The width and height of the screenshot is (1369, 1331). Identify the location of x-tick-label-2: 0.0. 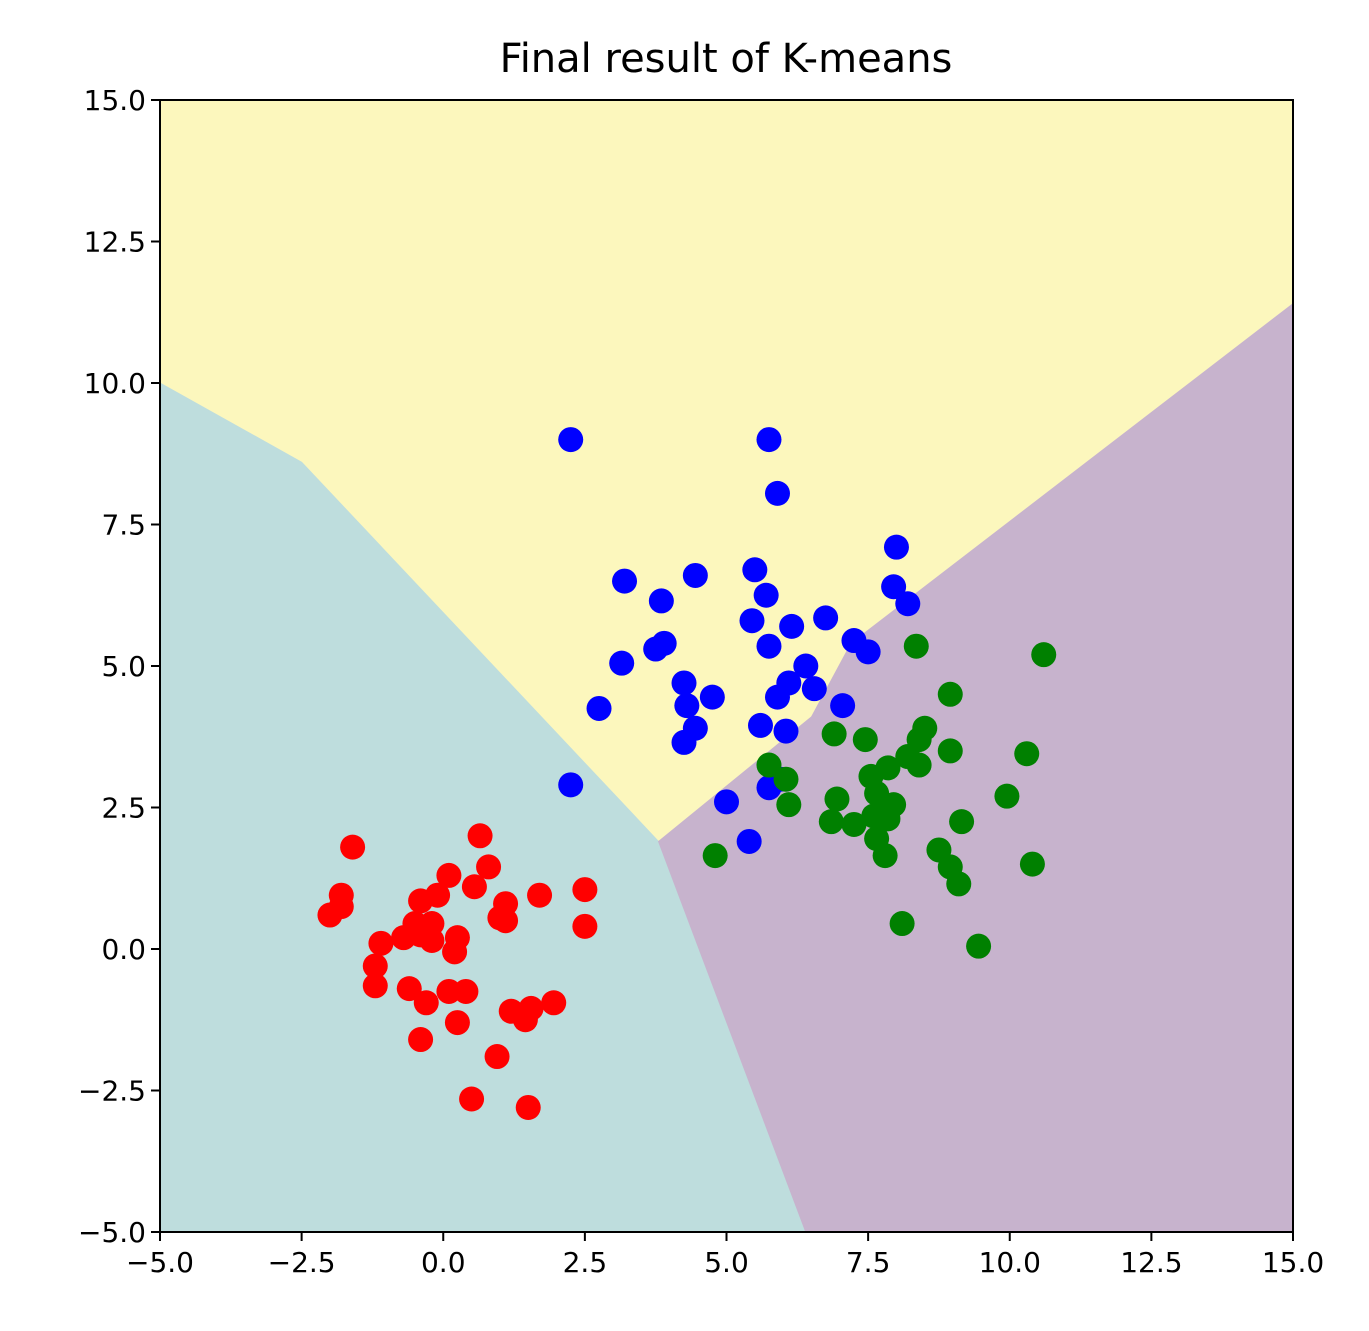
(443, 1262).